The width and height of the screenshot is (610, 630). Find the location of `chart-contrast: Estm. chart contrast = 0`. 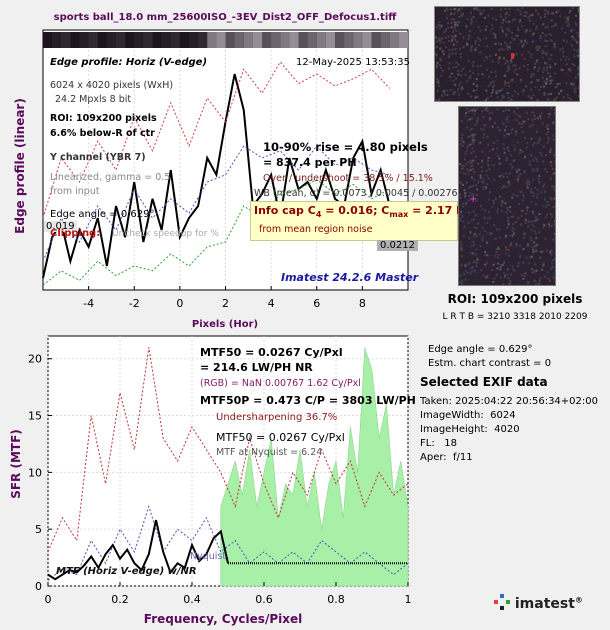

chart-contrast: Estm. chart contrast = 0 is located at coordinates (490, 363).